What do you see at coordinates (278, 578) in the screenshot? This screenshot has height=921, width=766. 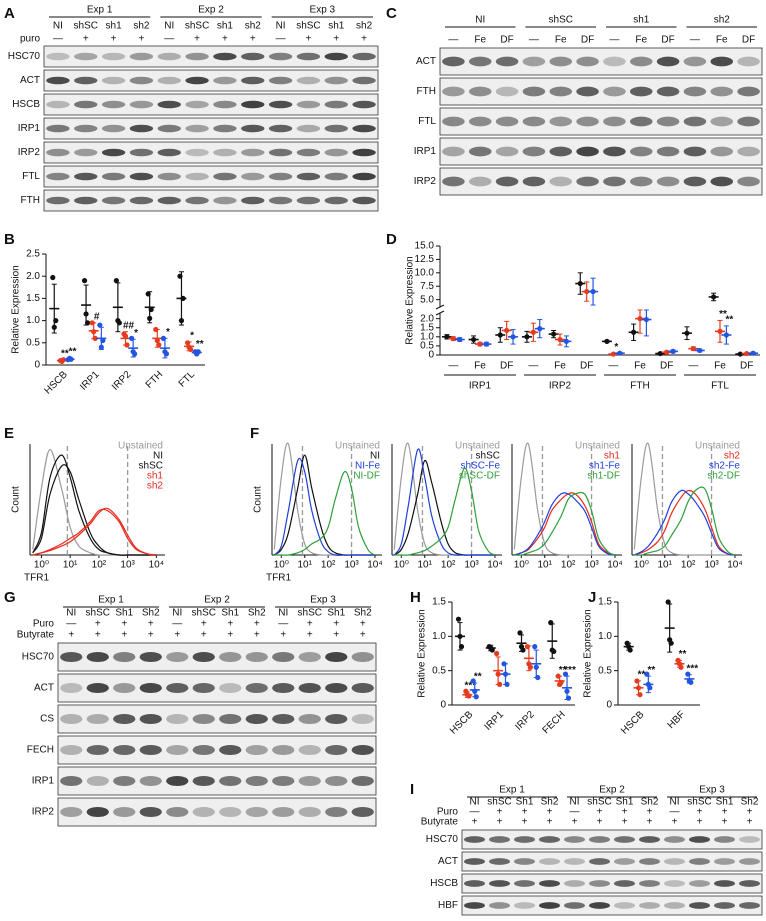 I see `x-axis-label: TFR1` at bounding box center [278, 578].